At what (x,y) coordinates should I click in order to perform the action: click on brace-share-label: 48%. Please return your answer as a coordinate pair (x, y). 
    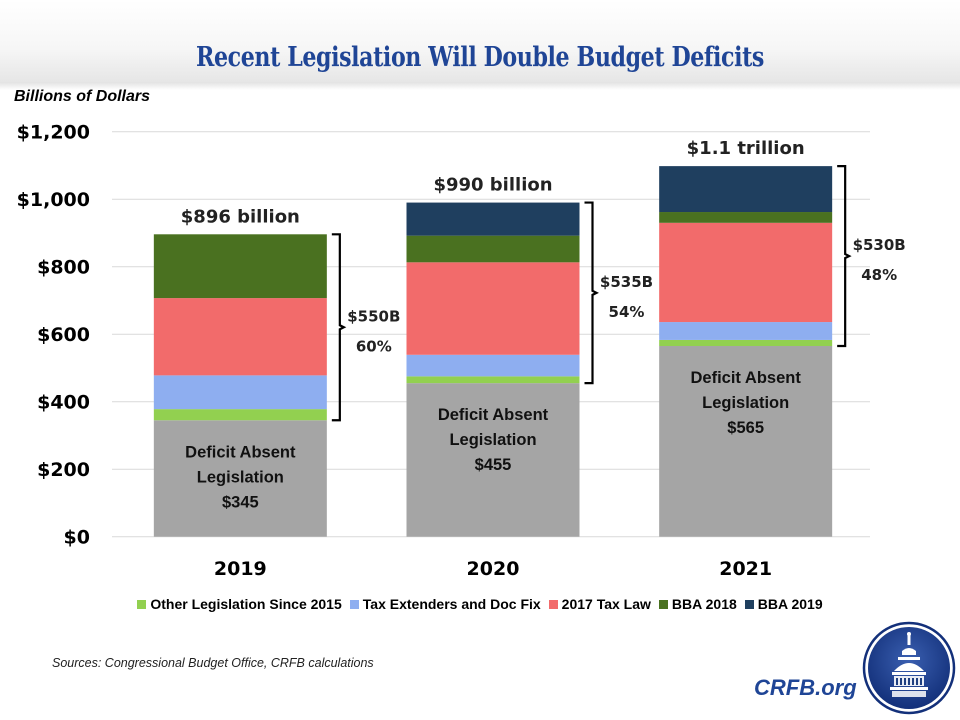
    Looking at the image, I should click on (879, 275).